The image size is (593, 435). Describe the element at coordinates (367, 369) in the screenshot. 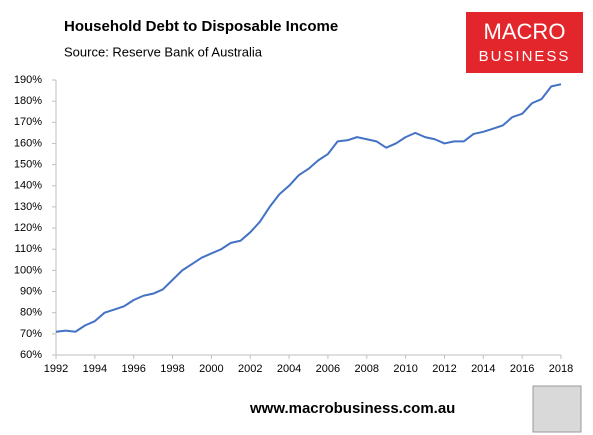

I see `x-tick-label: 2008` at that location.